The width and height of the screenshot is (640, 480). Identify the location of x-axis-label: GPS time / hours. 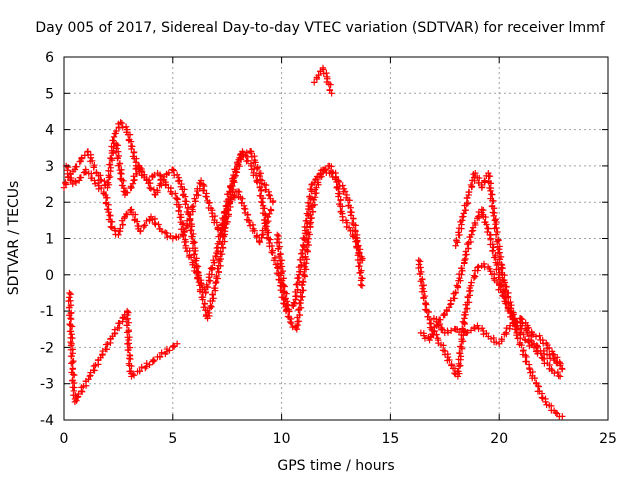
(335, 466).